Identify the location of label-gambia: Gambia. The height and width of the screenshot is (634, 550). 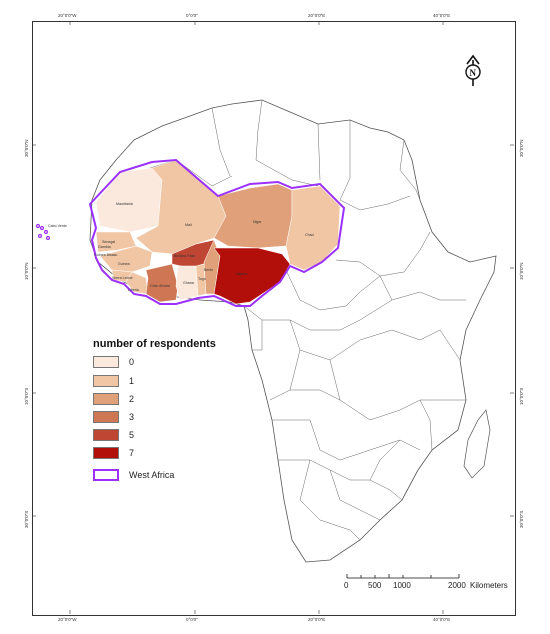
(104, 247).